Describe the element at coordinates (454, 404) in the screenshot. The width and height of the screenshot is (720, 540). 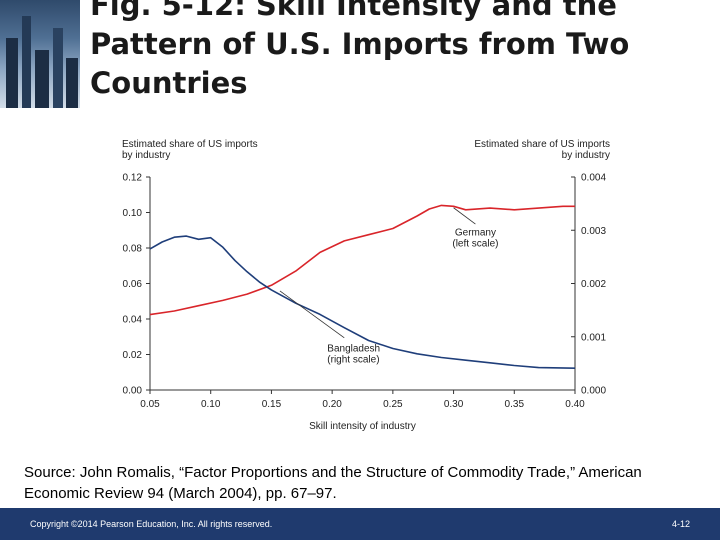
I see `x-tick-label: 0.30` at that location.